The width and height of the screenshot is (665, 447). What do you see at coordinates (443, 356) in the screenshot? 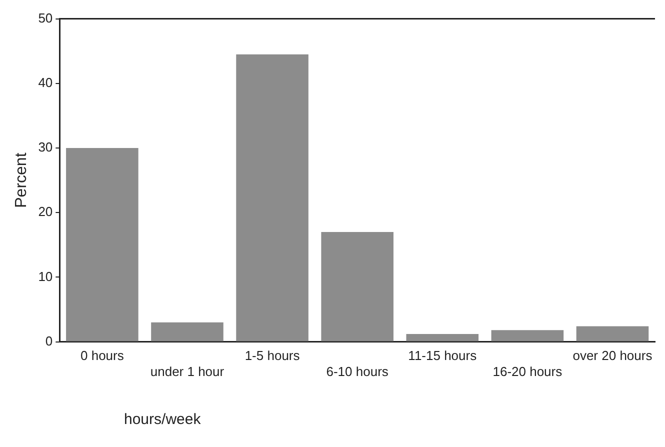
I see `x-tick-label: 11-15 hours` at bounding box center [443, 356].